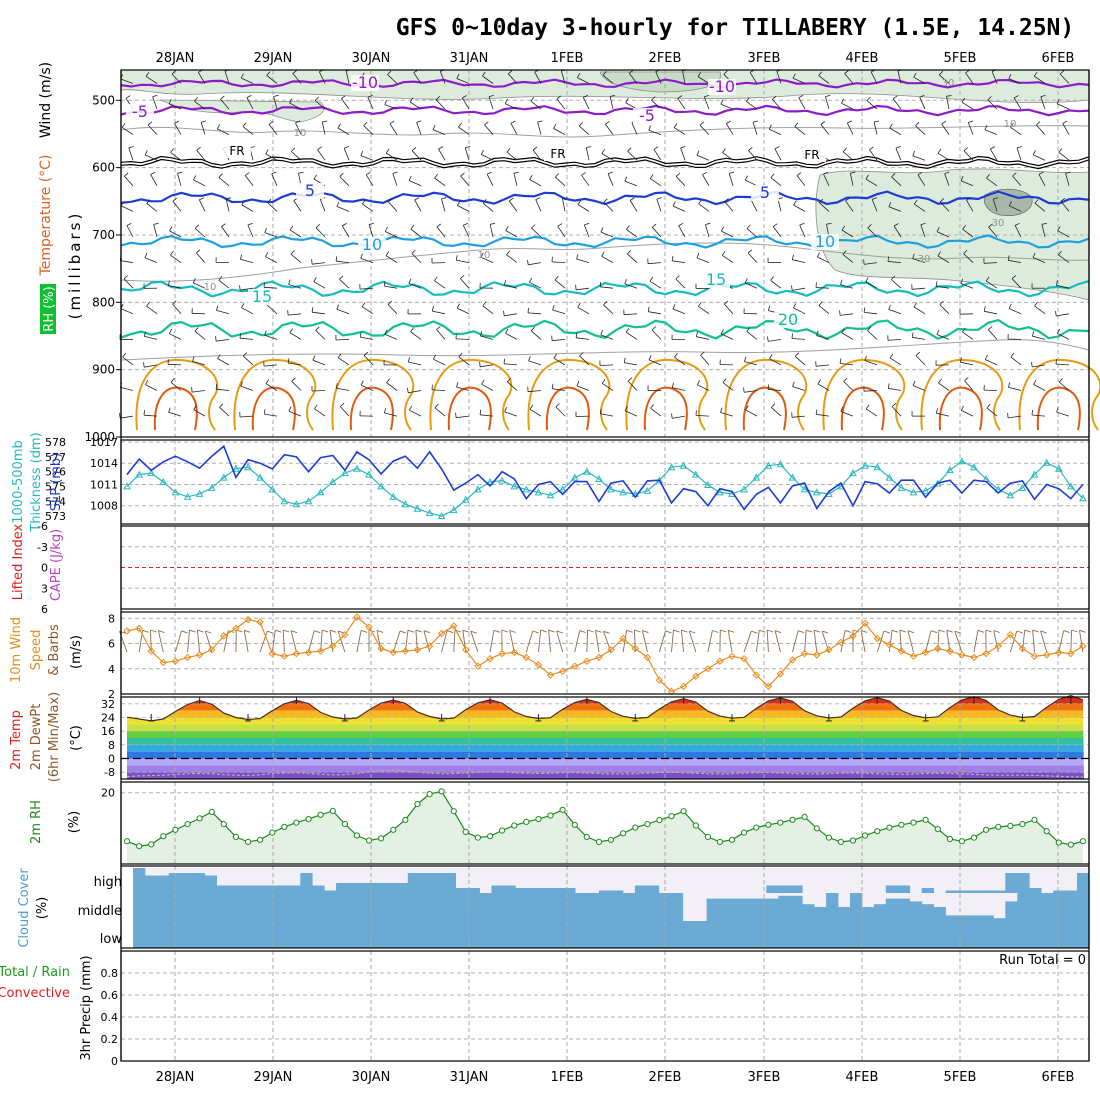 The image size is (1100, 1104). What do you see at coordinates (484, 255) in the screenshot?
I see `rh-contour-label: 10` at bounding box center [484, 255].